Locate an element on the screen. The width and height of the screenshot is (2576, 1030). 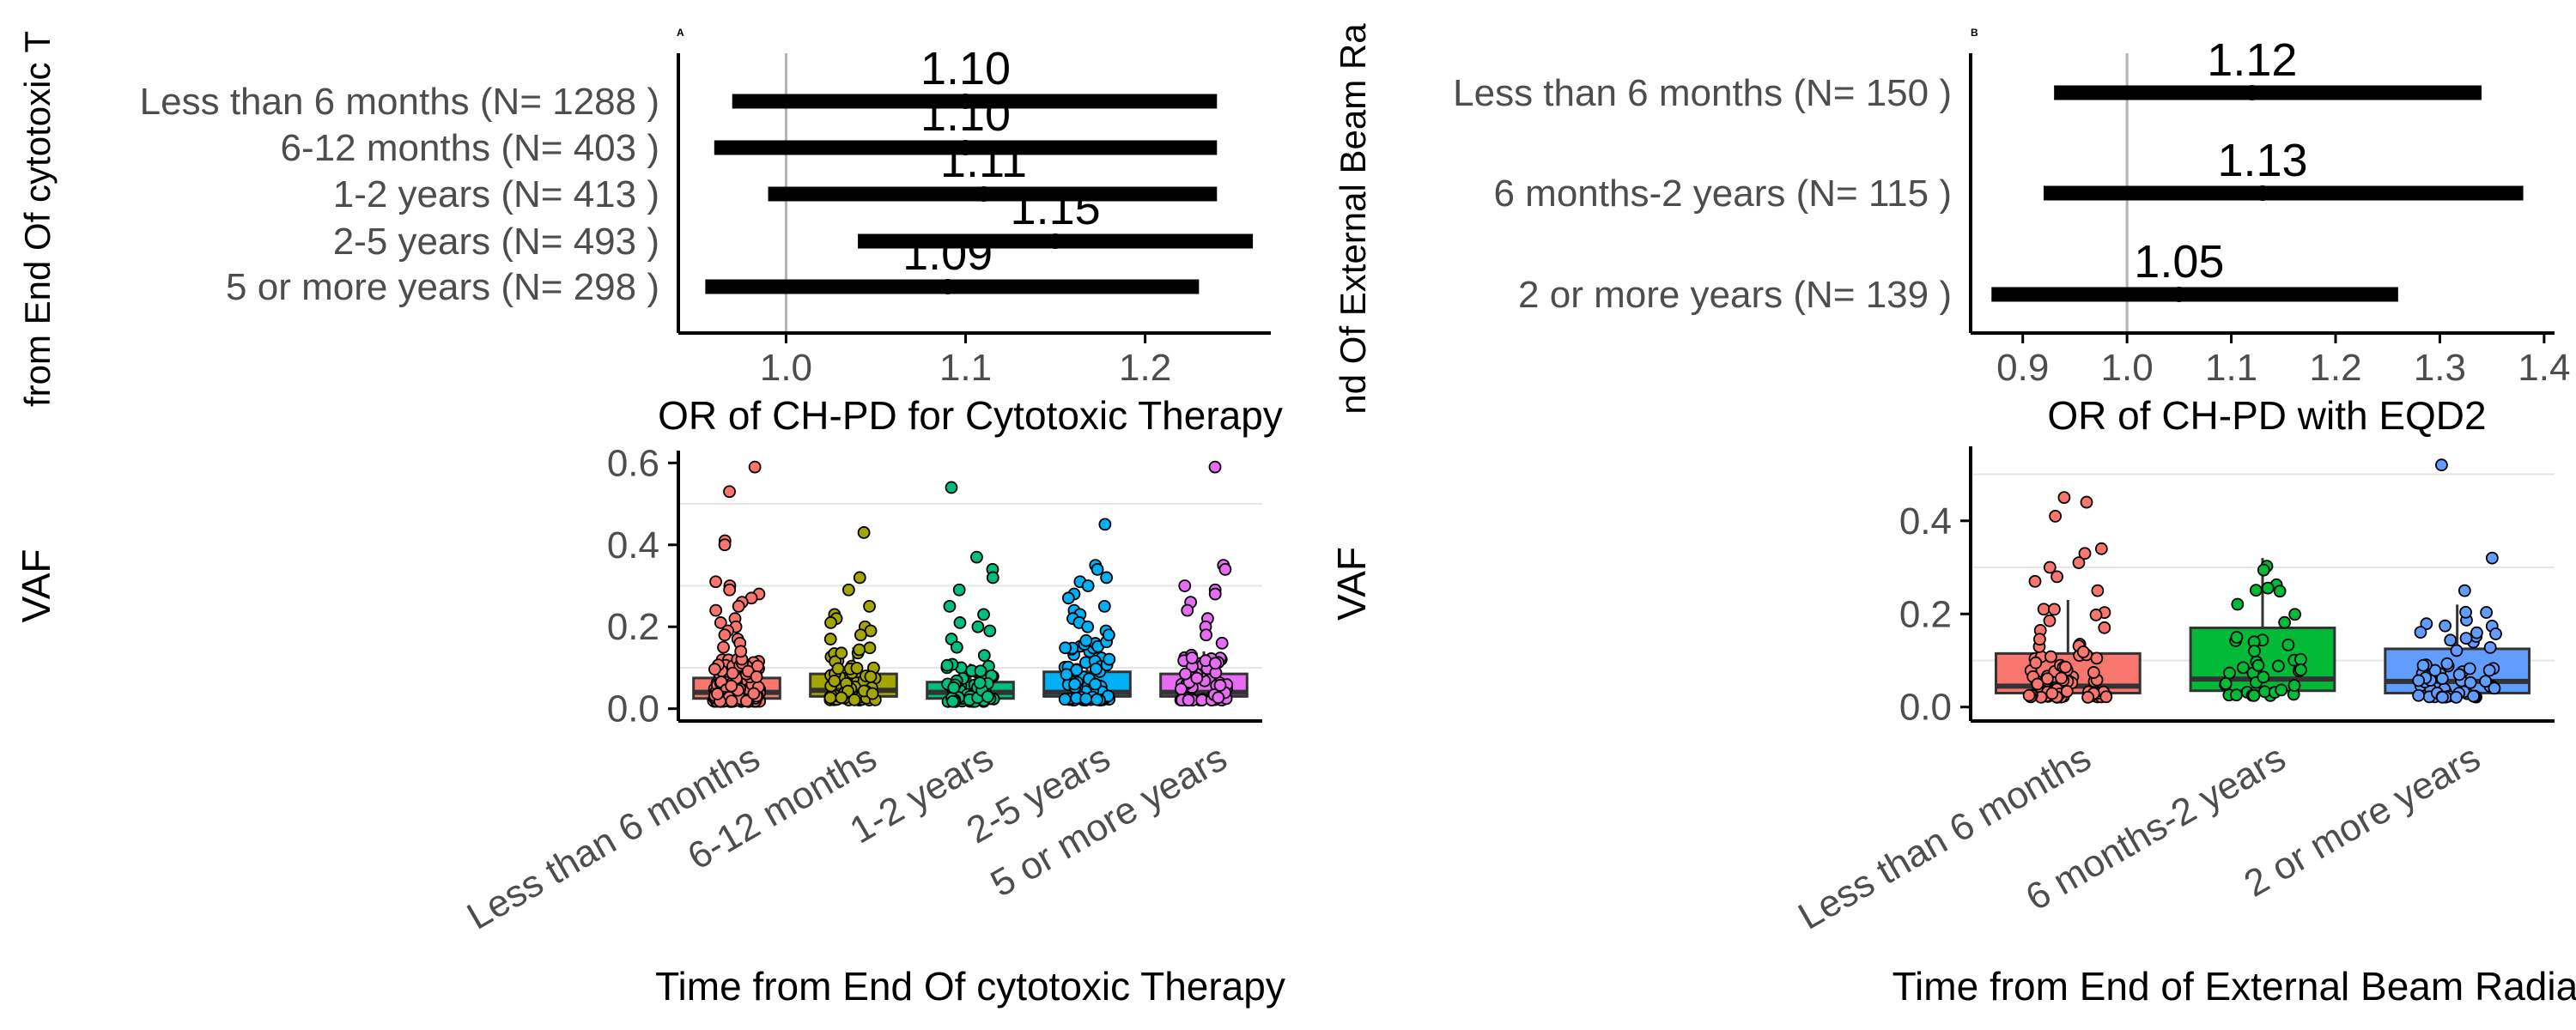
row-label: 2 or more years (N= 139 ) is located at coordinates (1735, 295).